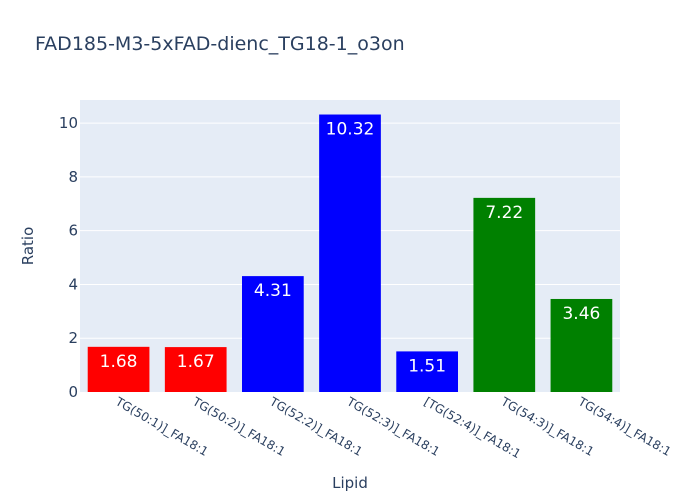 This screenshot has width=700, height=504. Describe the element at coordinates (504, 213) in the screenshot. I see `data-label: 7.22` at that location.